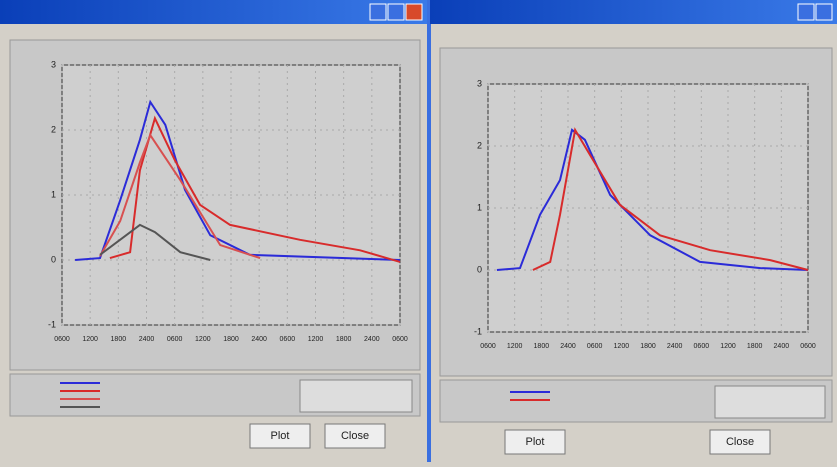 The image size is (837, 467). What do you see at coordinates (414, 12) in the screenshot?
I see `close-window-button` at bounding box center [414, 12].